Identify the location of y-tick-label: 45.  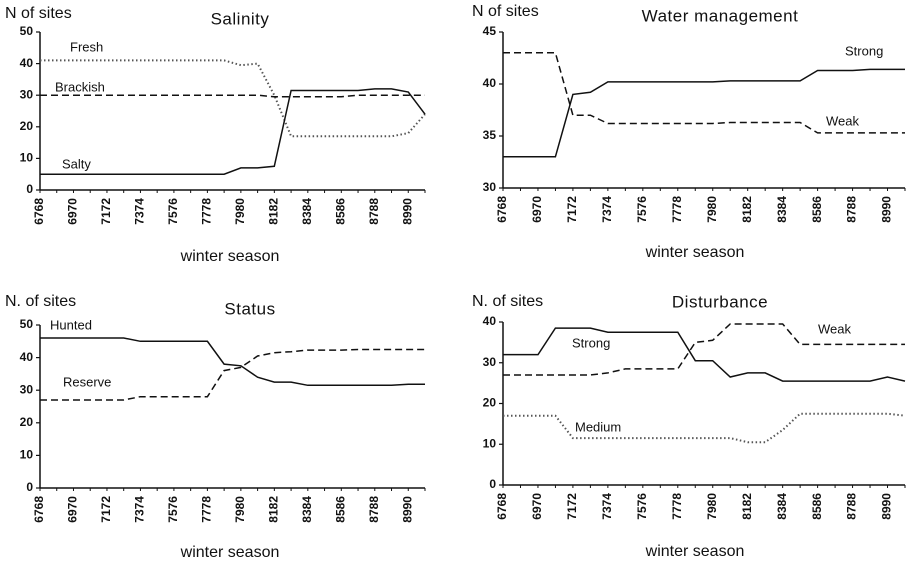
(490, 31).